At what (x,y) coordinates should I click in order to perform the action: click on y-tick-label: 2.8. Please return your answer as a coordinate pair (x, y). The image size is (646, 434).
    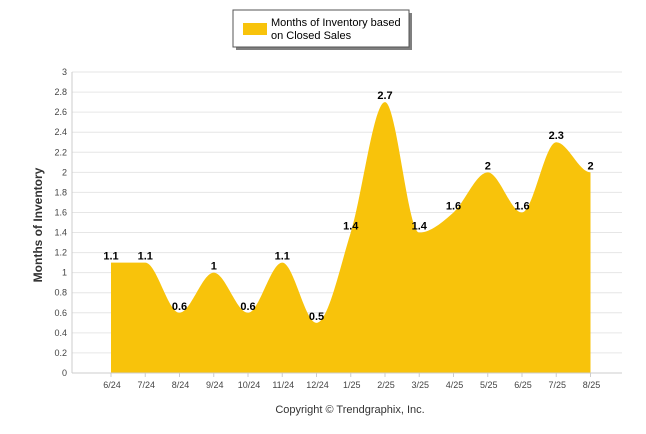
    Looking at the image, I should click on (60, 92).